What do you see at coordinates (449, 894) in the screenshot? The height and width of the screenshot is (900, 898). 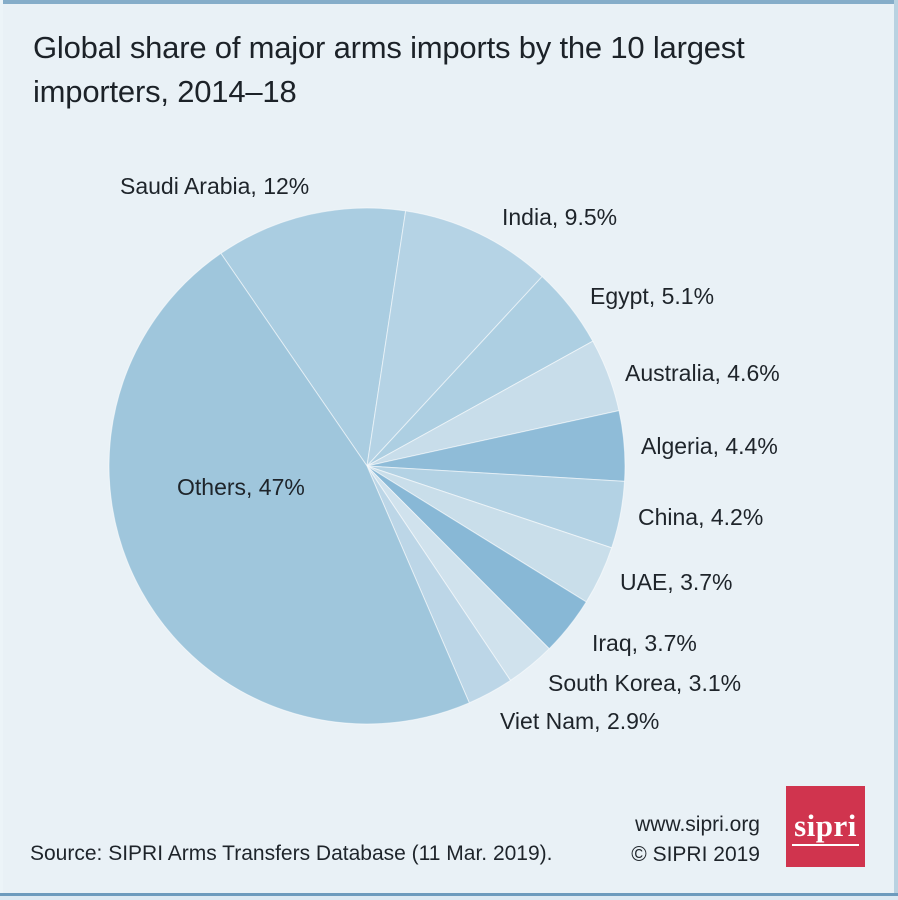 I see `bottom-border-line` at bounding box center [449, 894].